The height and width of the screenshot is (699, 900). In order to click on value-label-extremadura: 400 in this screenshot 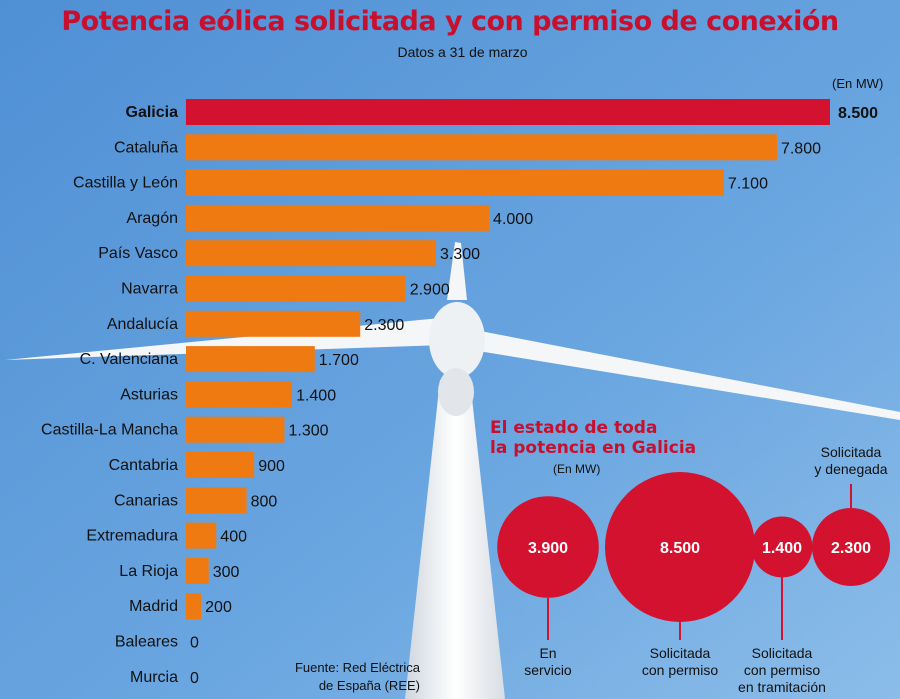, I will do `click(233, 537)`.